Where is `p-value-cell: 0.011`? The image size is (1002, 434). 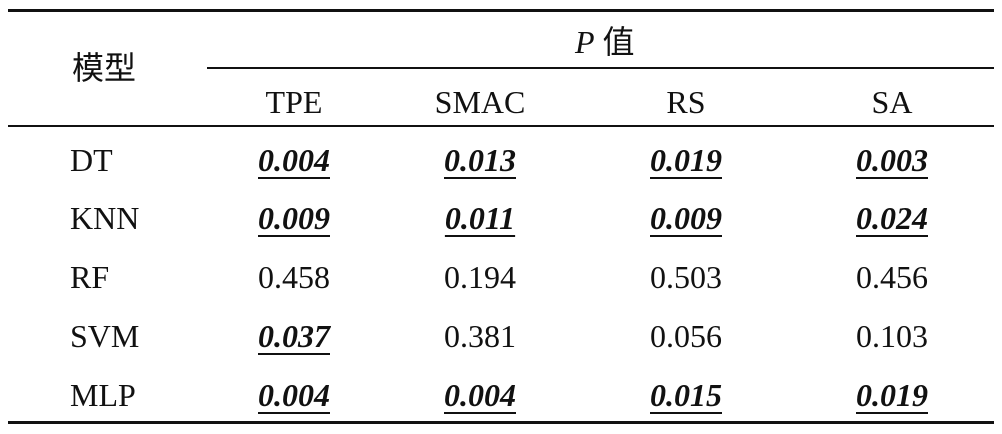 p-value-cell: 0.011 is located at coordinates (480, 218).